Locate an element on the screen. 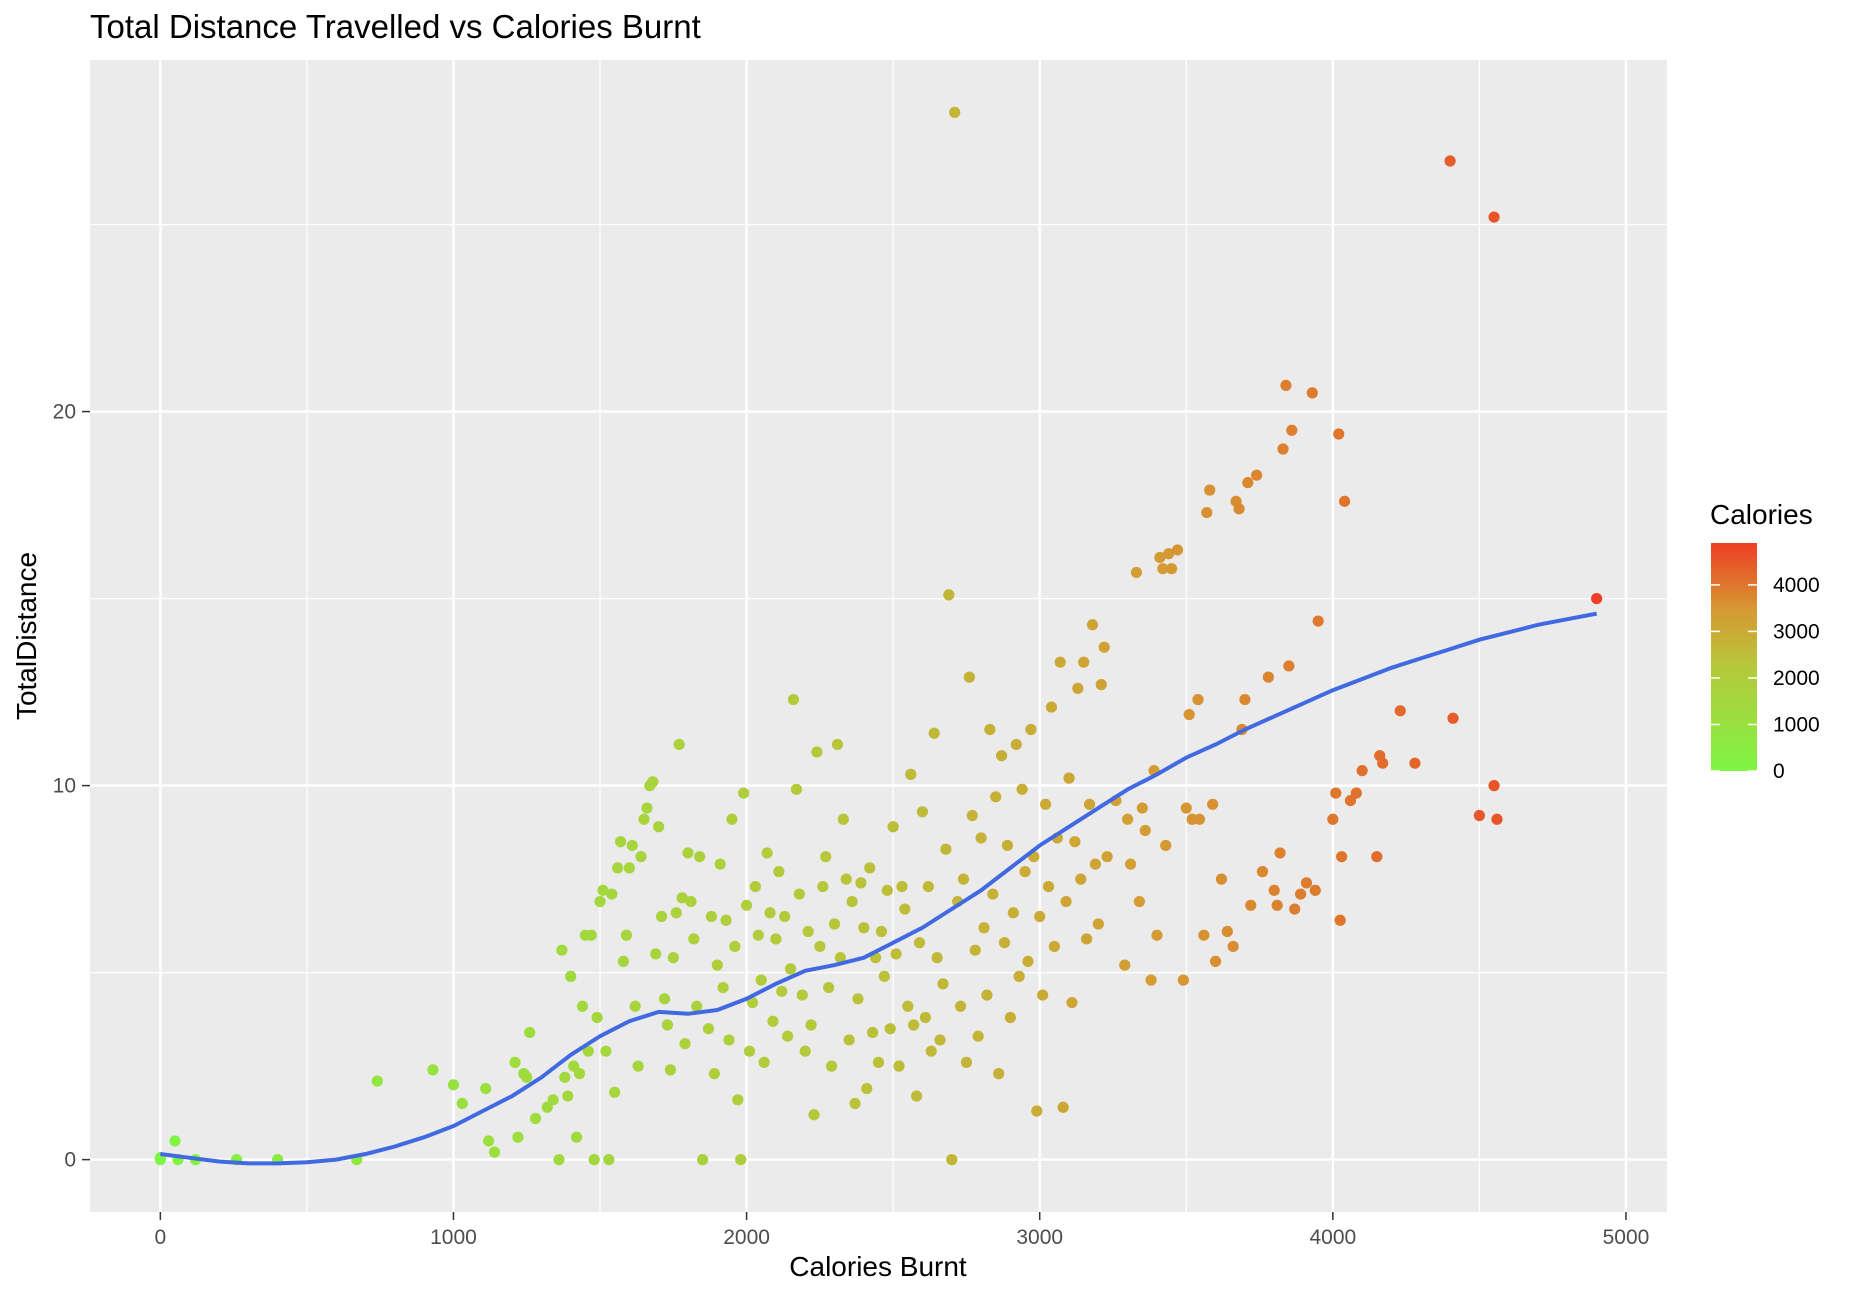  x-axis-ticks: 0 1000 2000 3000 4000 5000 is located at coordinates (902, 1230).